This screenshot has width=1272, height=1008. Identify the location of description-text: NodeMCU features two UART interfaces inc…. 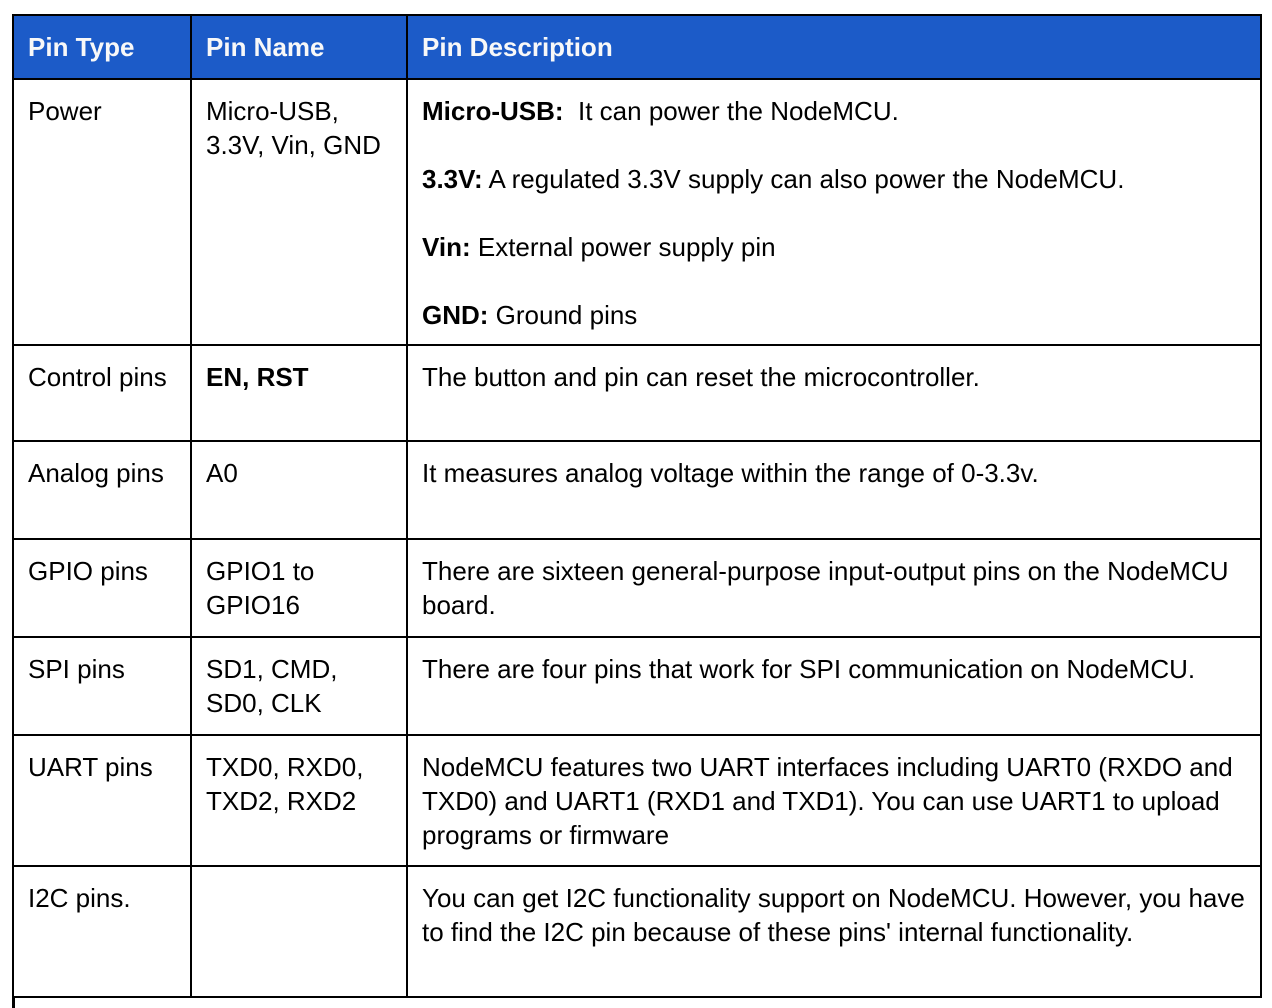
(831, 801).